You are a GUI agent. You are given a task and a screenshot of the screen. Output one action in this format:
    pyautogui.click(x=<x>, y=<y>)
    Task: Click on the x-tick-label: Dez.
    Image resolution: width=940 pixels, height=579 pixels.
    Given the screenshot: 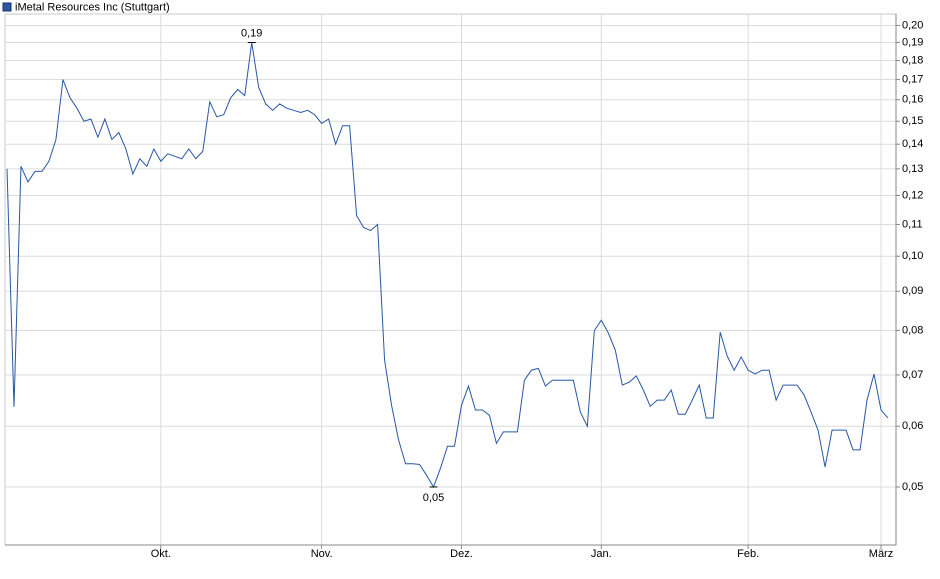 What is the action you would take?
    pyautogui.click(x=461, y=554)
    